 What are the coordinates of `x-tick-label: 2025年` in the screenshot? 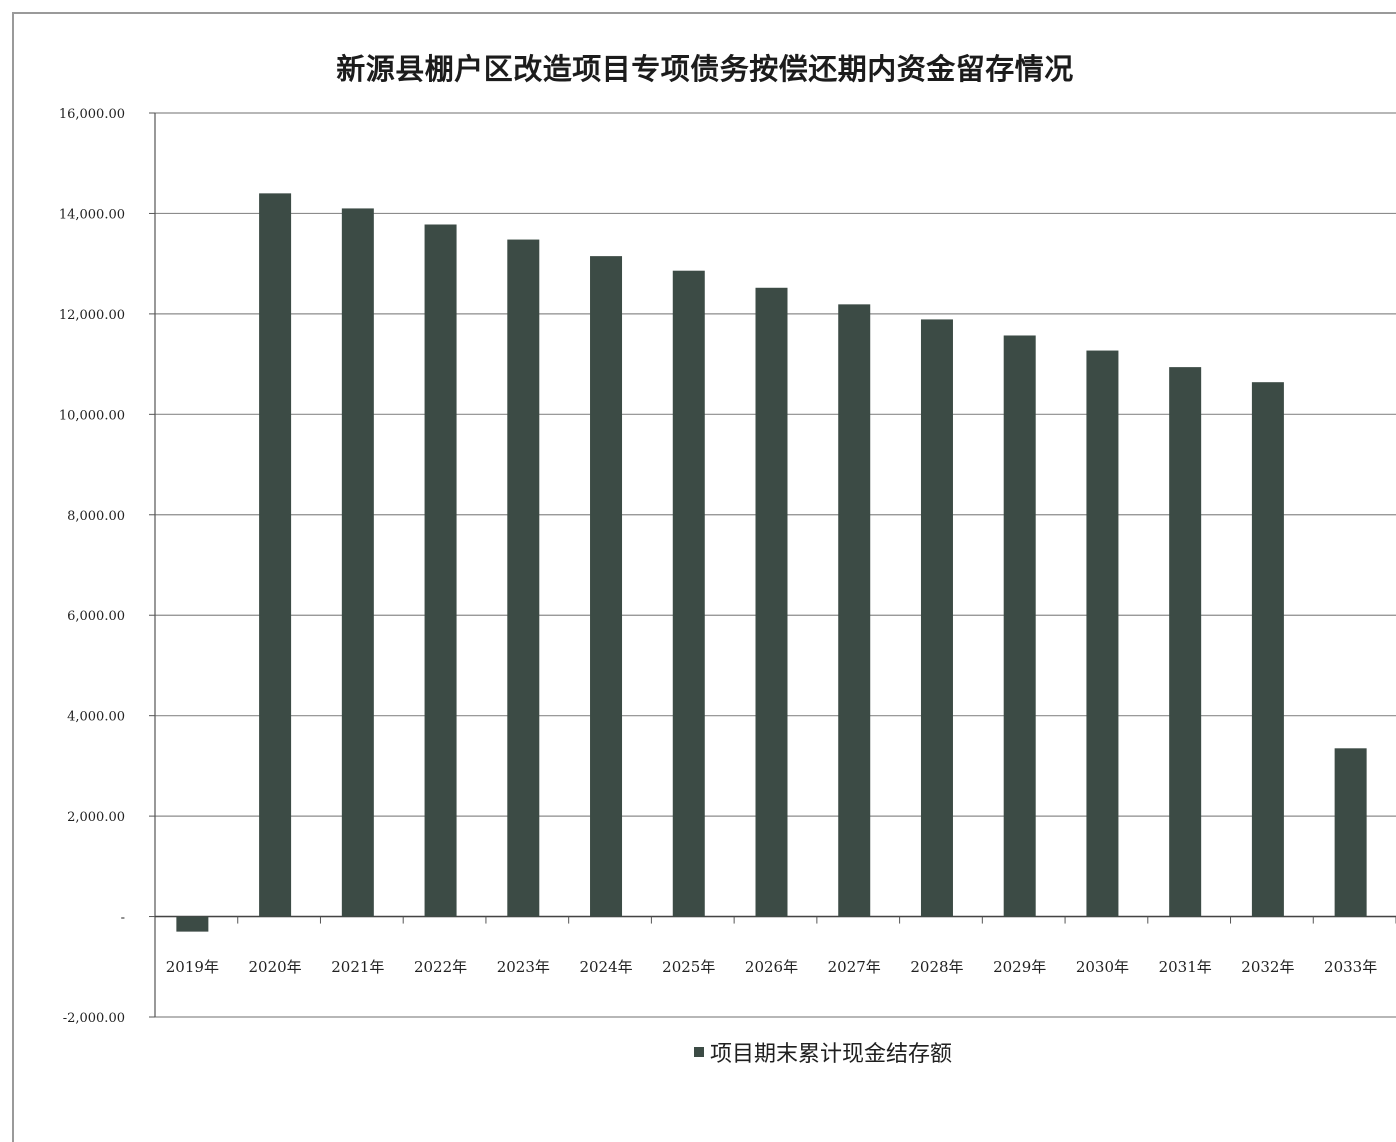 It's located at (688, 967).